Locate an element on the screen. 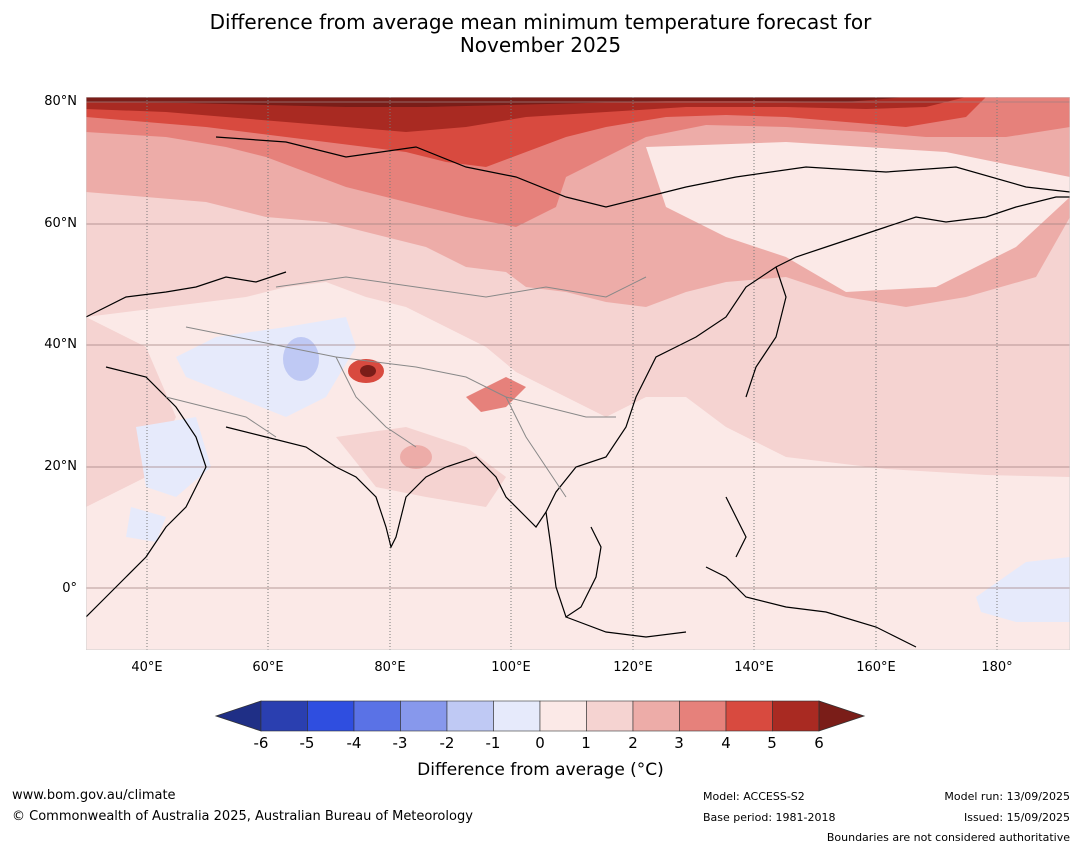  lon-label-160e: 160°E is located at coordinates (876, 667).